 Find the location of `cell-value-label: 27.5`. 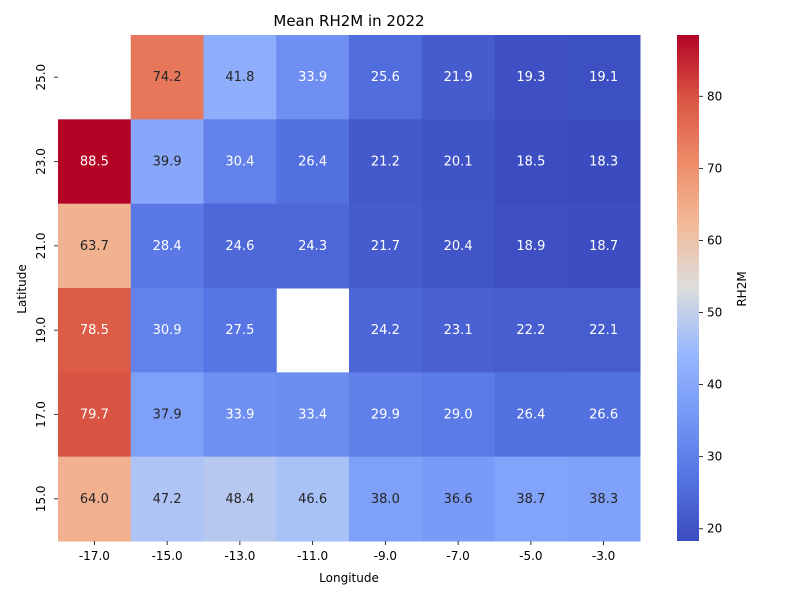

cell-value-label: 27.5 is located at coordinates (239, 330).